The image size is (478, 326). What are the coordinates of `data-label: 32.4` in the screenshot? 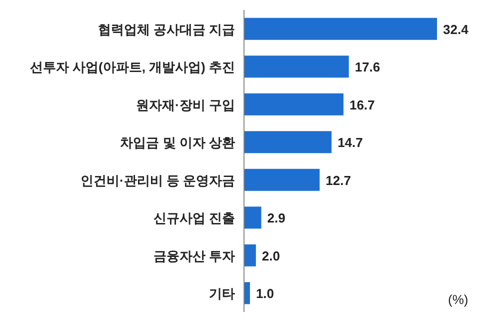 It's located at (456, 29).